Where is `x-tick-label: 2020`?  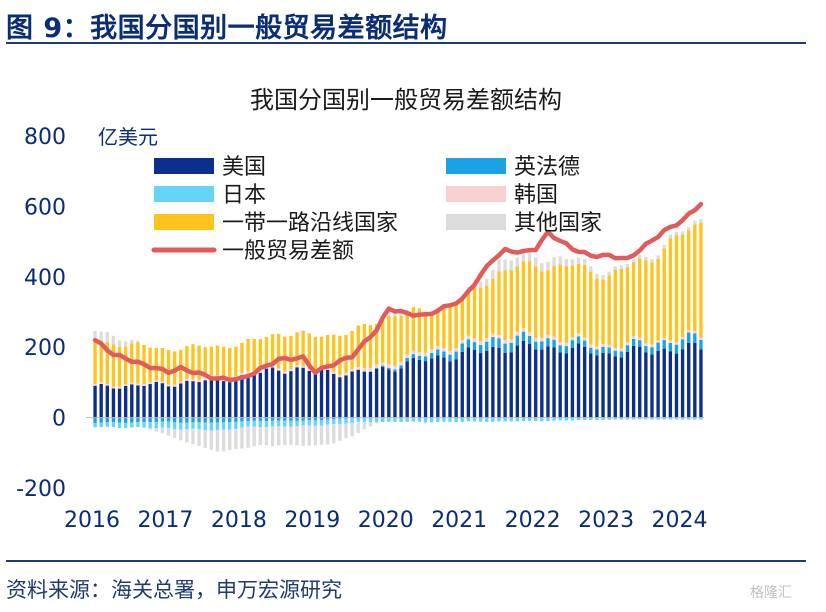
x-tick-label: 2020 is located at coordinates (386, 520).